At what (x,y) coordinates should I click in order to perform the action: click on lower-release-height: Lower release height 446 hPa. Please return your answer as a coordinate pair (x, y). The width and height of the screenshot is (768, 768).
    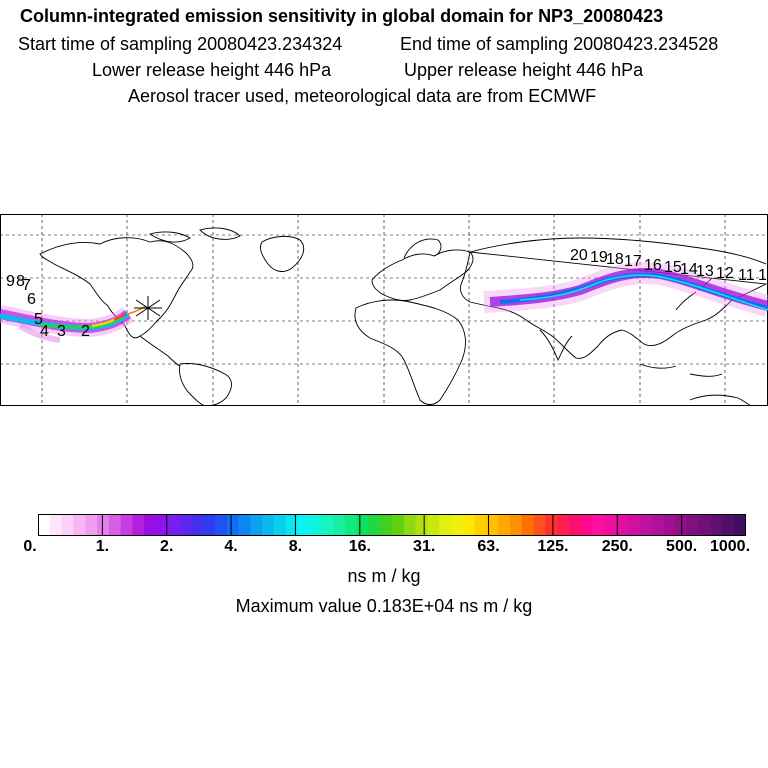
    Looking at the image, I should click on (212, 70).